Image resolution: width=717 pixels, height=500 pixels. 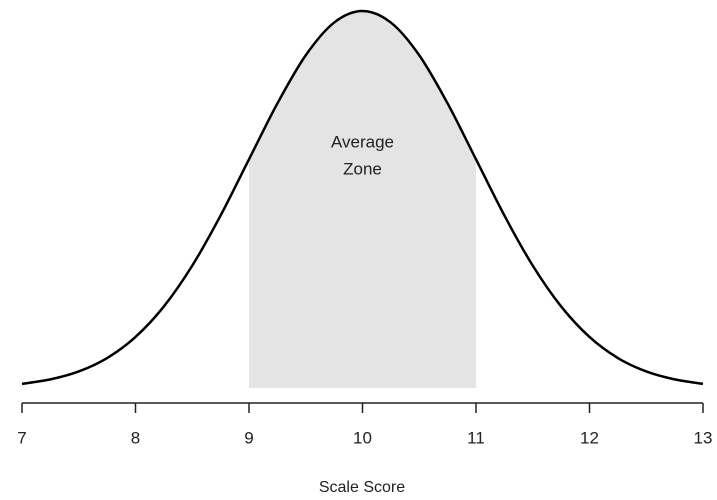 I want to click on x-tick-label: 9, so click(x=248, y=437).